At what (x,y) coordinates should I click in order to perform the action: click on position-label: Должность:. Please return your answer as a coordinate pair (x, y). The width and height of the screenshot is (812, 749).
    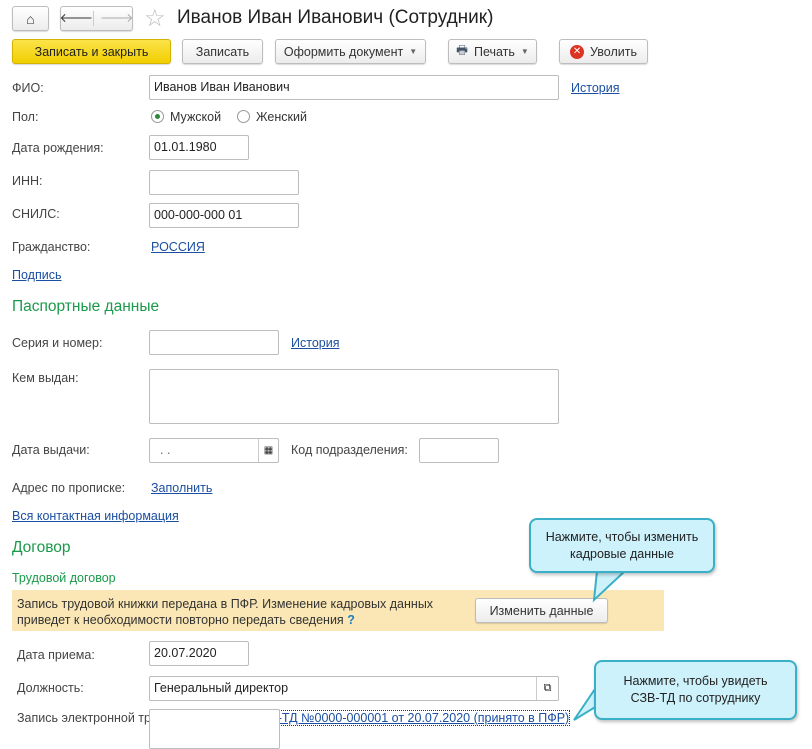
    Looking at the image, I should click on (50, 688).